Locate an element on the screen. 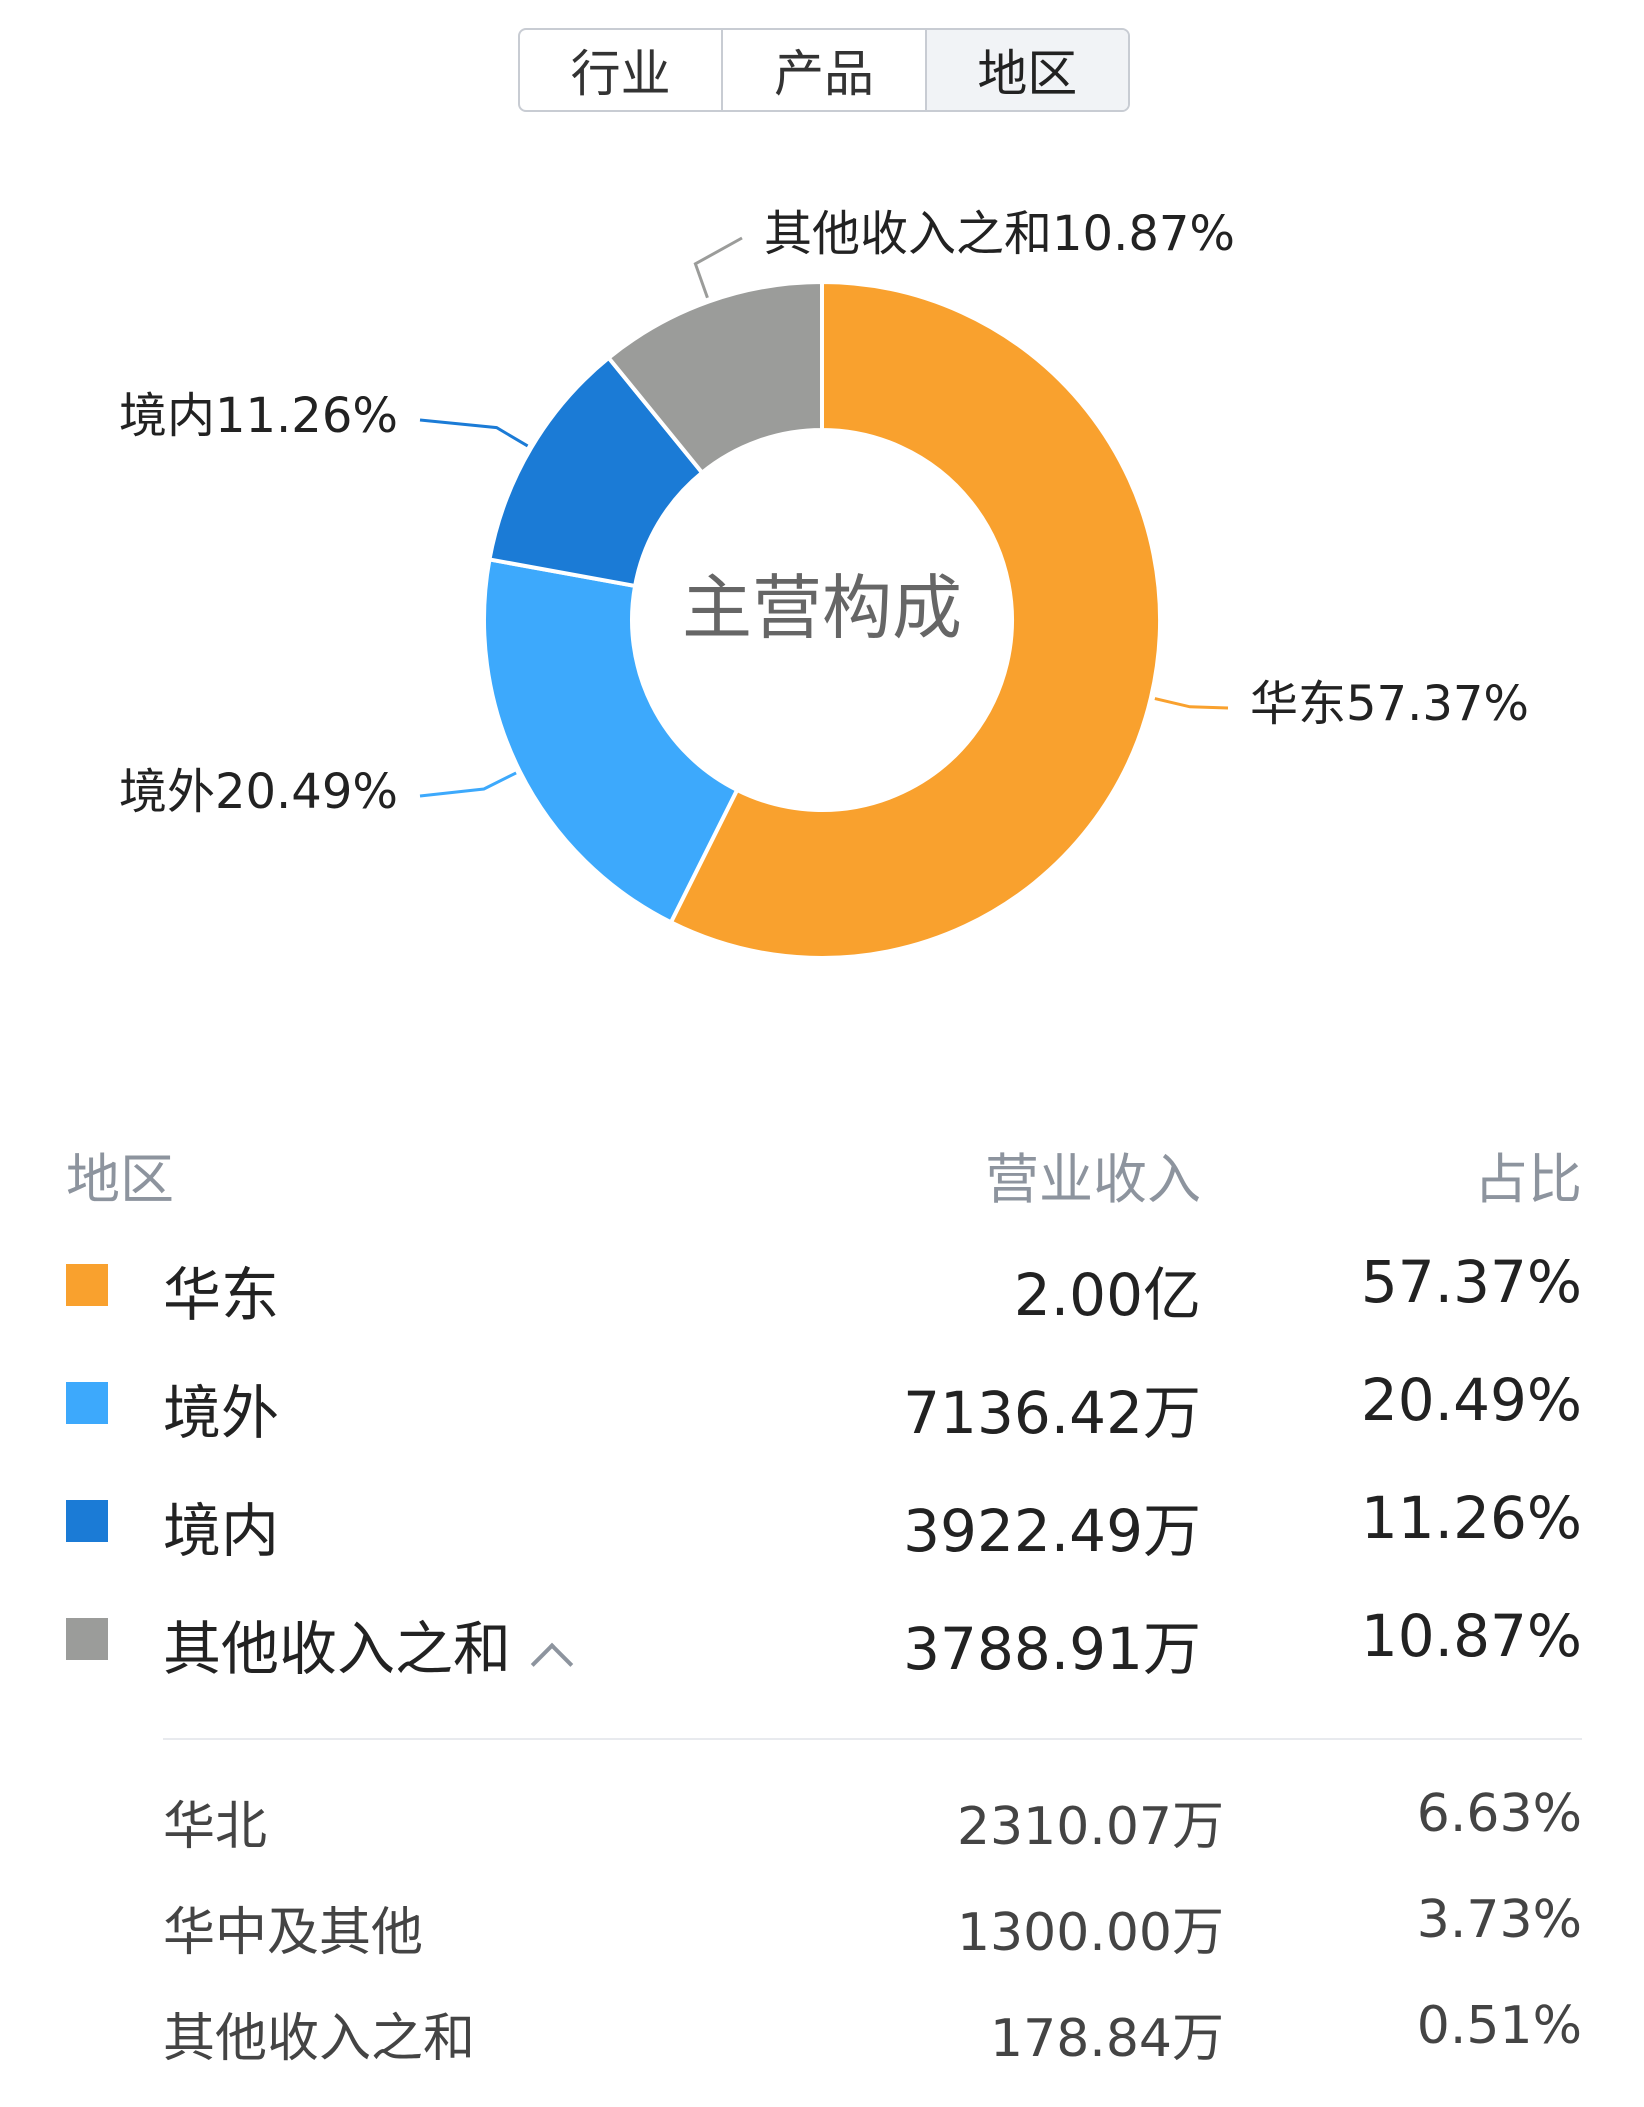  row-name: 境内 is located at coordinates (221, 1531).